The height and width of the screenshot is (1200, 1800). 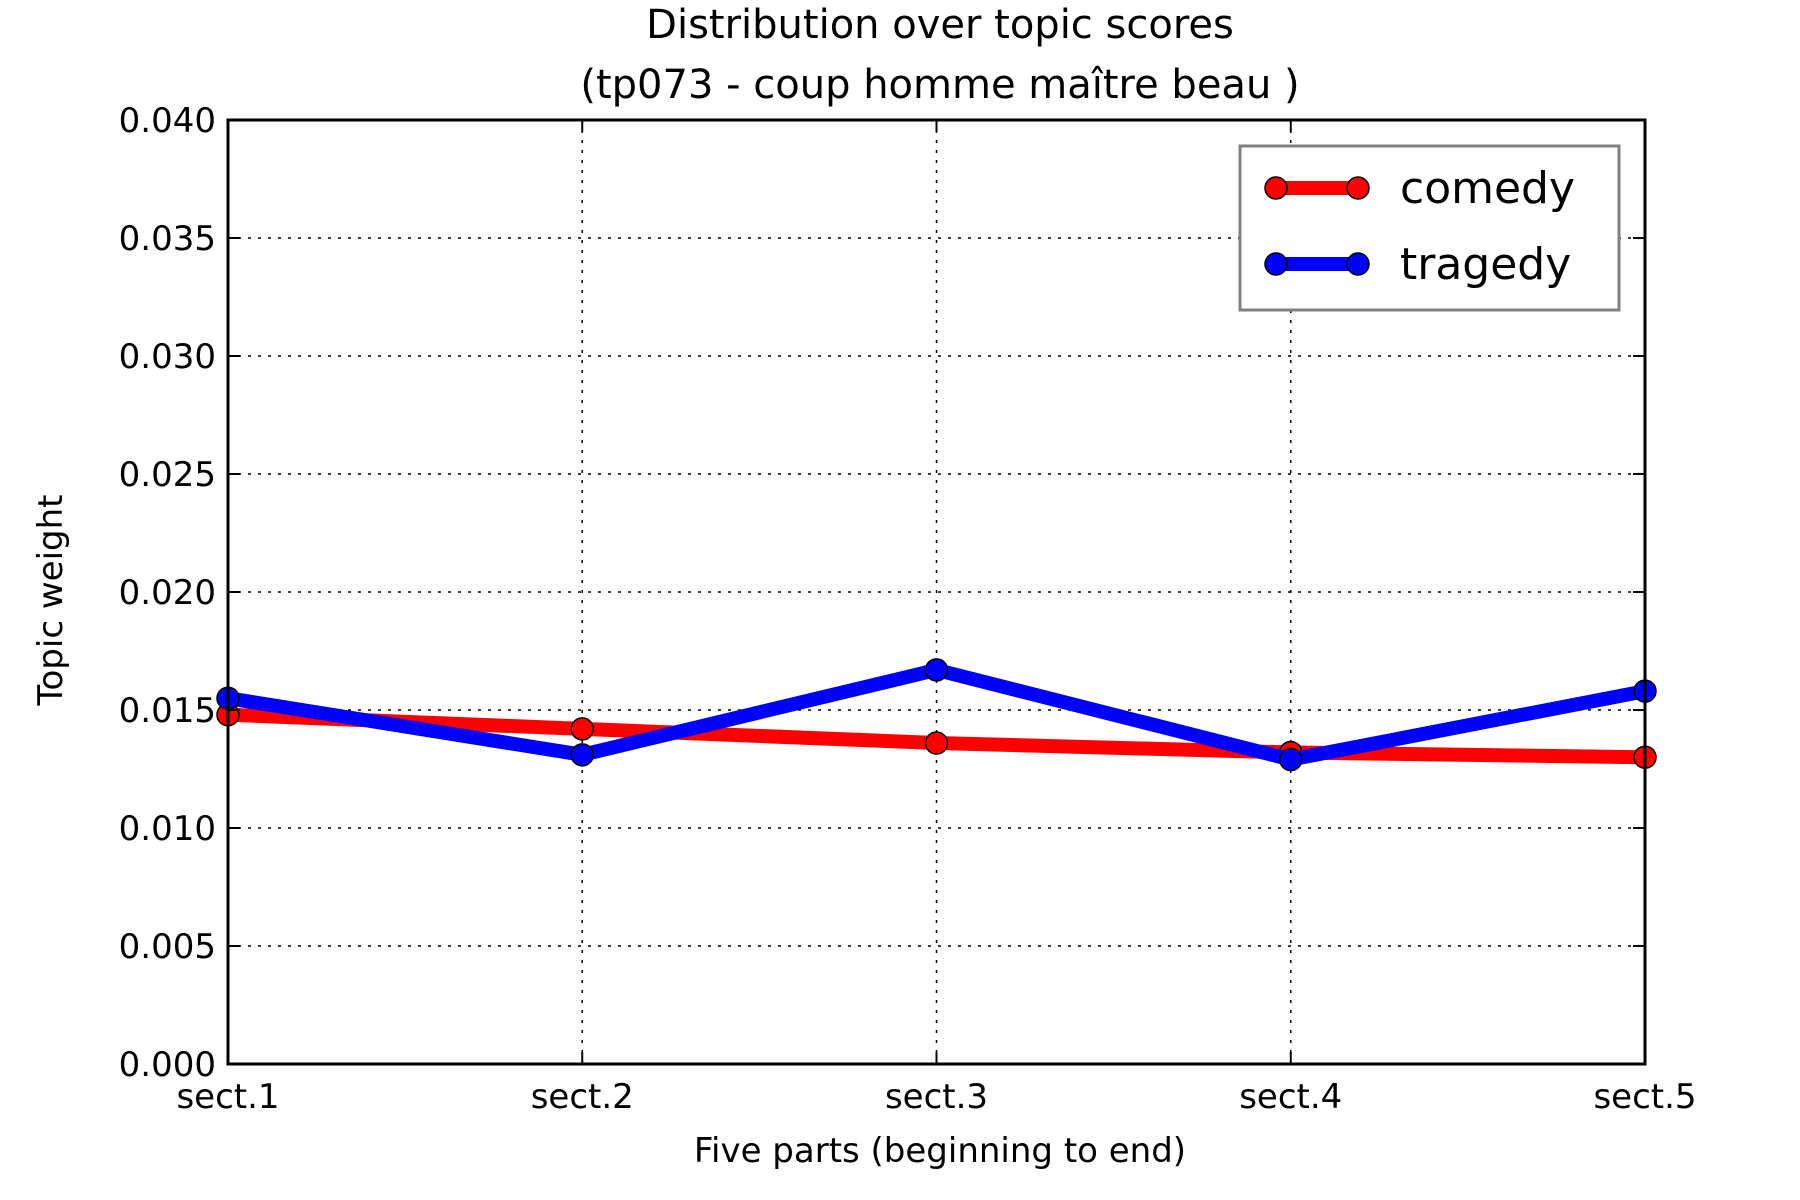 What do you see at coordinates (227, 1097) in the screenshot?
I see `x-tick-label: sect.1` at bounding box center [227, 1097].